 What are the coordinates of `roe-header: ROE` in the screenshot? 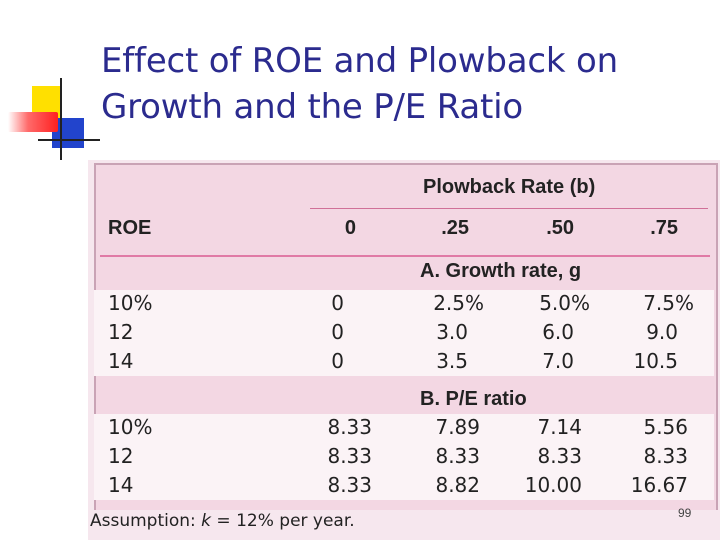 It's located at (130, 228).